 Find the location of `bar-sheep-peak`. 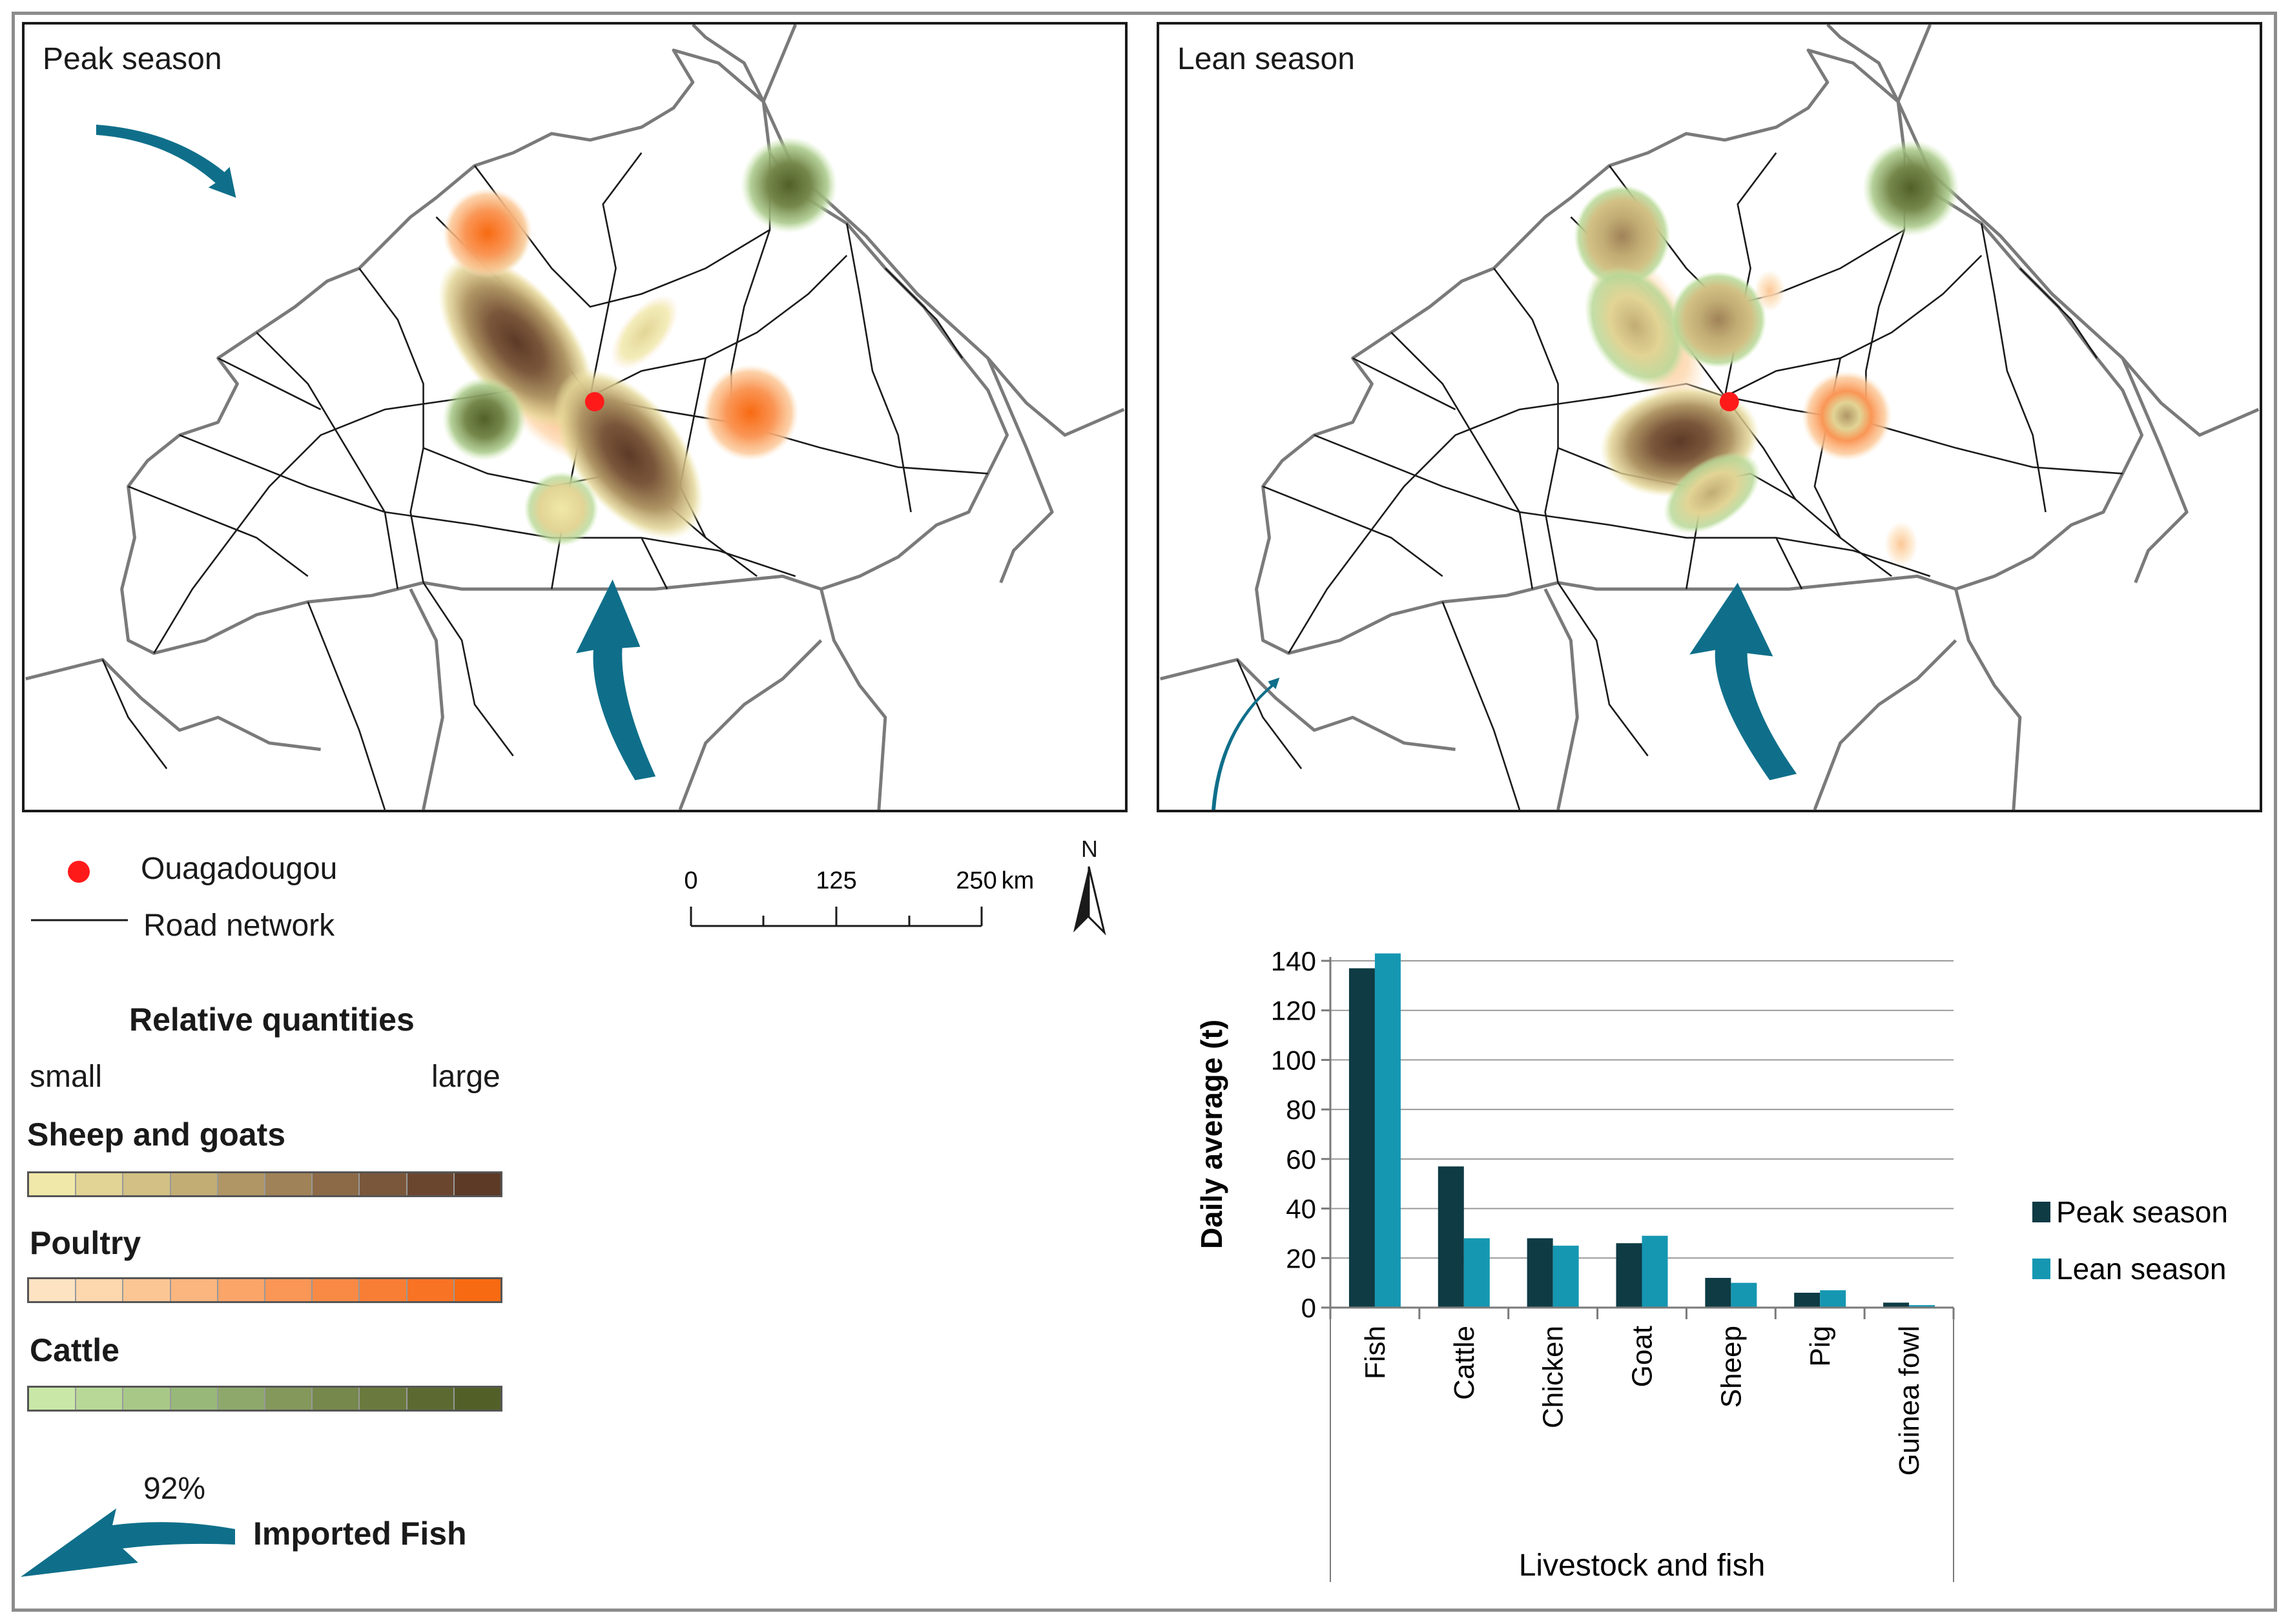

bar-sheep-peak is located at coordinates (1718, 1292).